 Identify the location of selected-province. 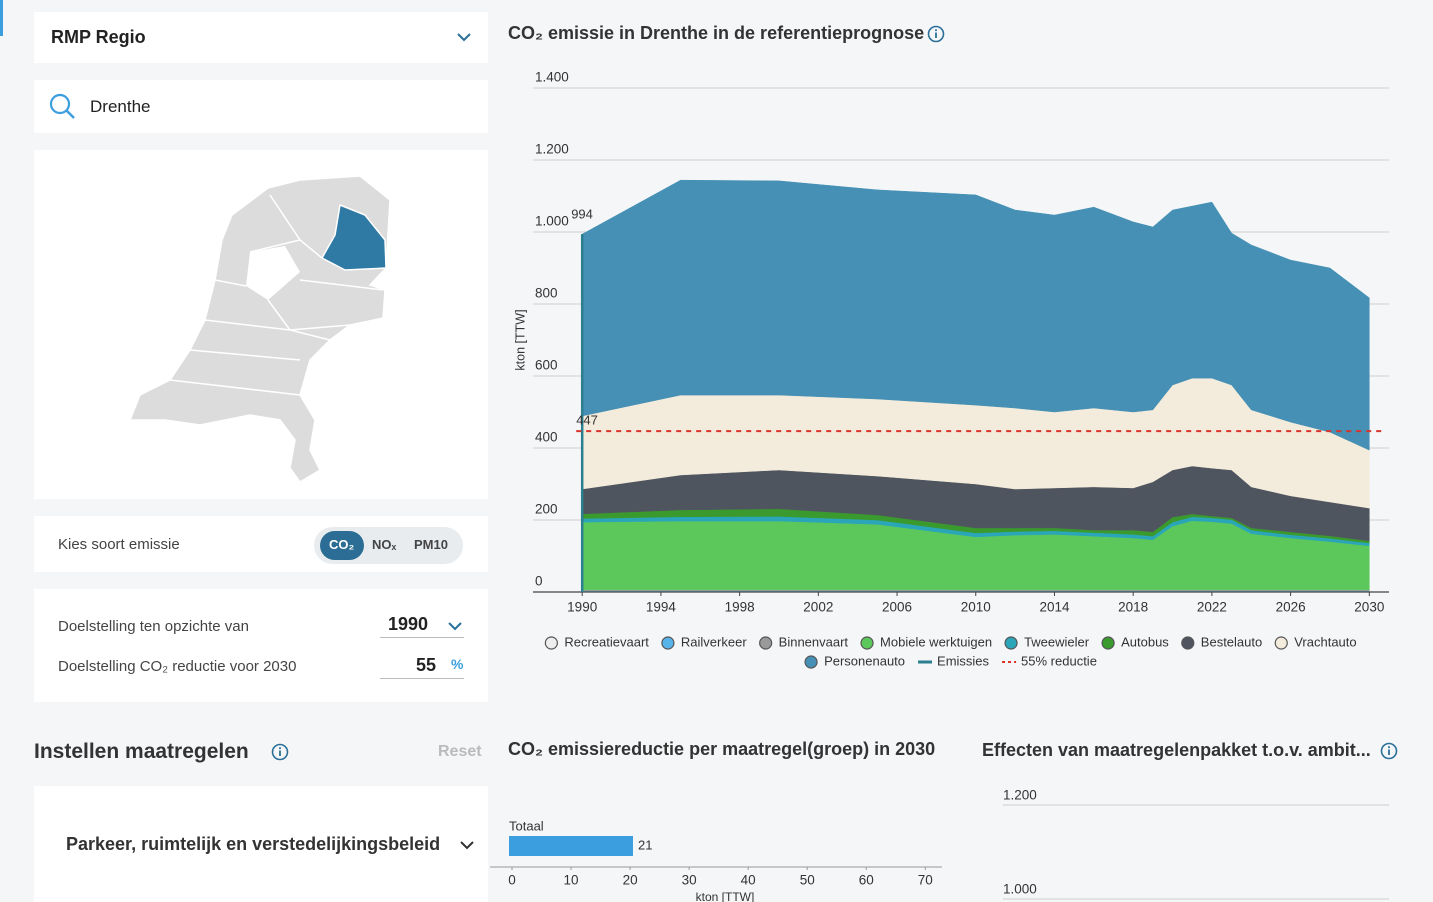
(353, 237).